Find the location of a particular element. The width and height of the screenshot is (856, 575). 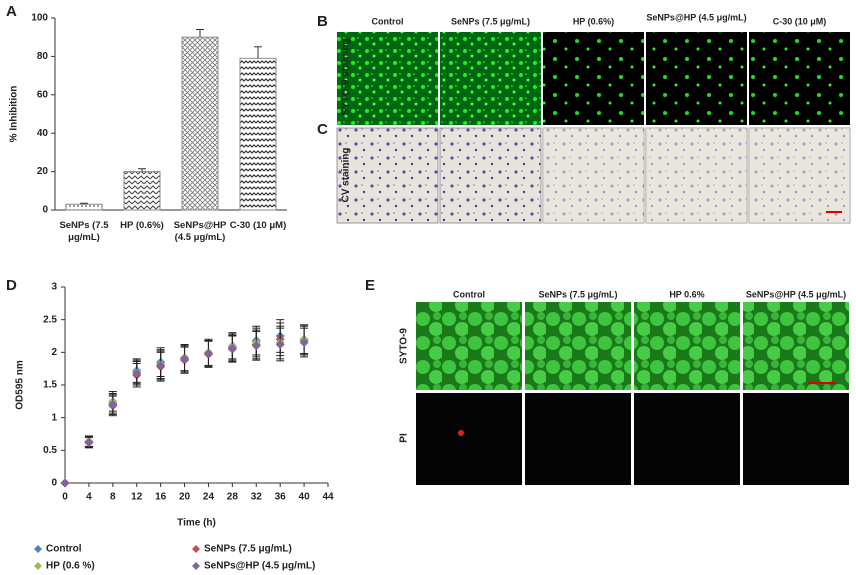

row-label: CV staining is located at coordinates (346, 174).